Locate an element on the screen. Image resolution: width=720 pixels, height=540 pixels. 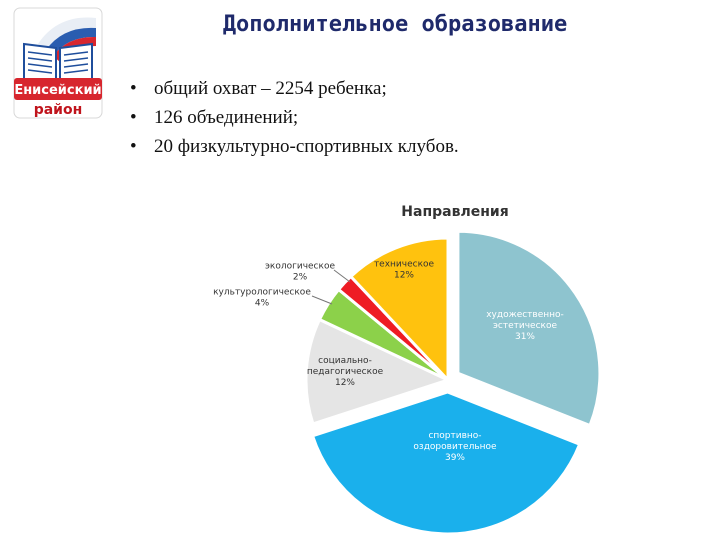
slice-category-label-0: эстетическое is located at coordinates (525, 326).